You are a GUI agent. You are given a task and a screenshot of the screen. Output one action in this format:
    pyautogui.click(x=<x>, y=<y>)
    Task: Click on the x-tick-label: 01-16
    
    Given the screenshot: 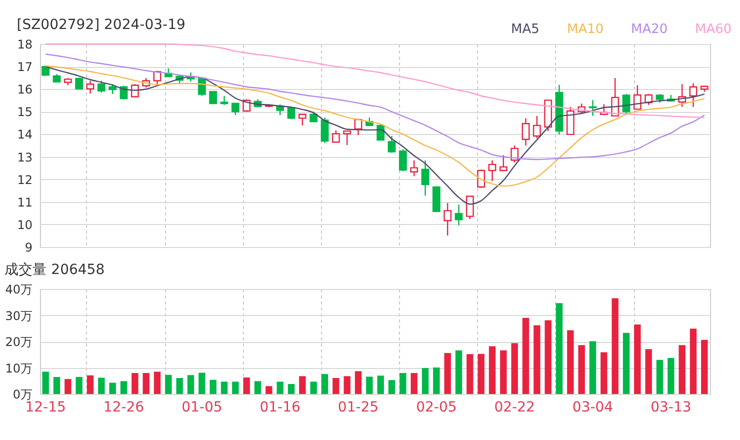 What is the action you would take?
    pyautogui.click(x=280, y=408)
    